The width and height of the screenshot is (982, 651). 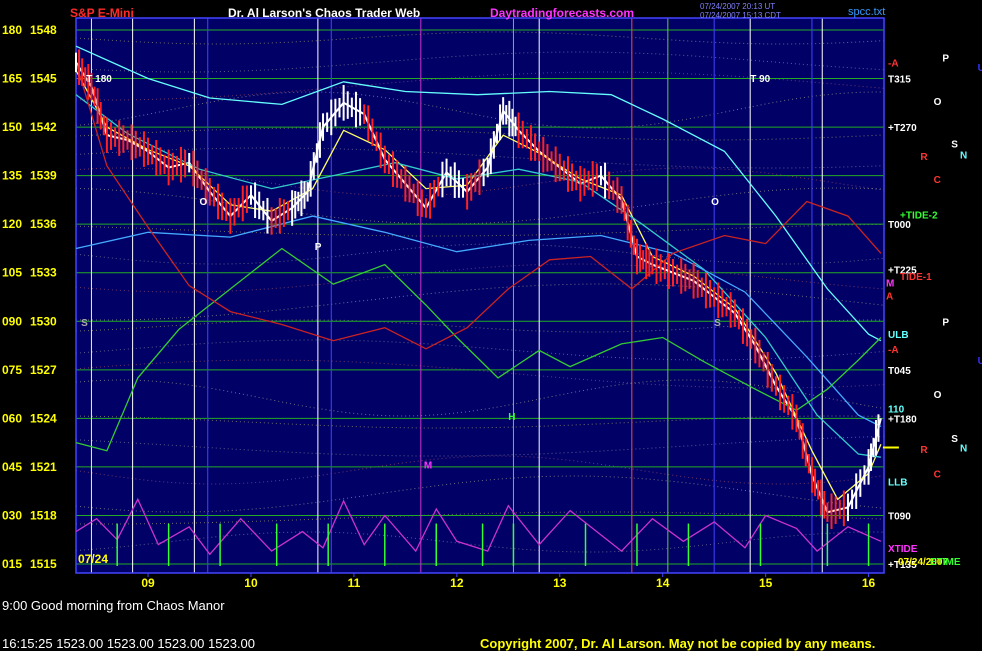 What do you see at coordinates (902, 419) in the screenshot?
I see `right-label: +T180` at bounding box center [902, 419].